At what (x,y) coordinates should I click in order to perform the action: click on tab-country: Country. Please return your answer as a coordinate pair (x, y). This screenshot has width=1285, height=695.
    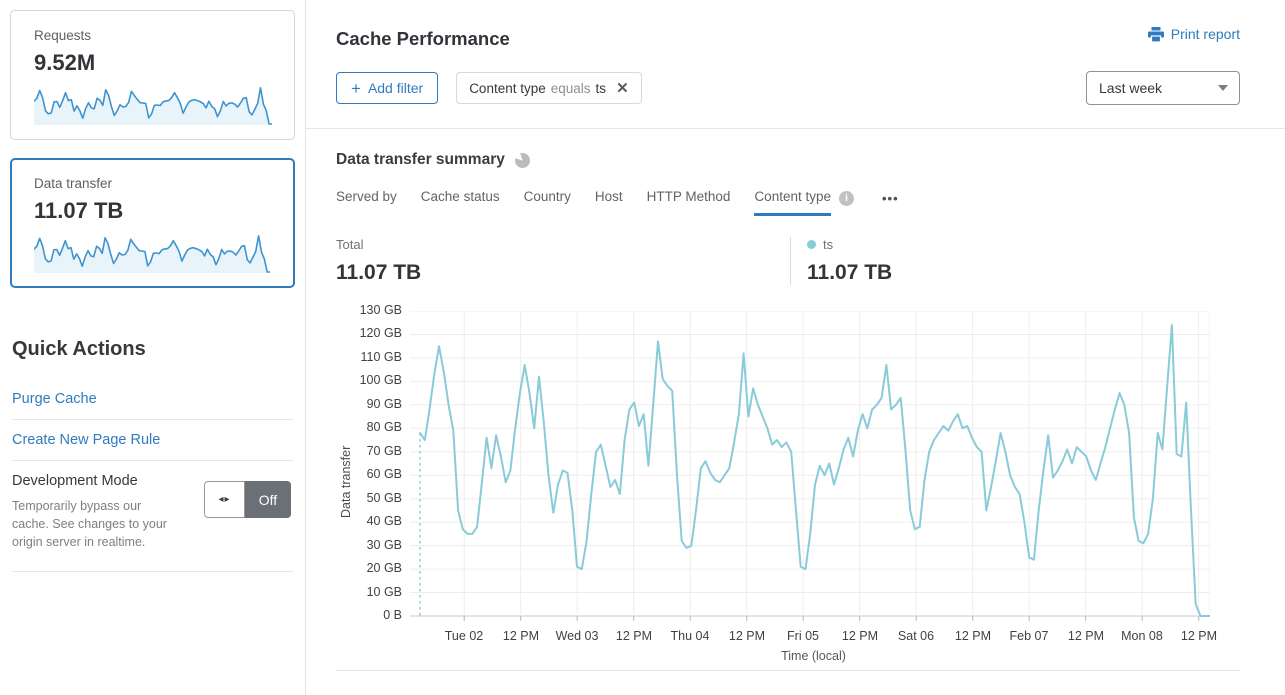
    Looking at the image, I should click on (547, 196).